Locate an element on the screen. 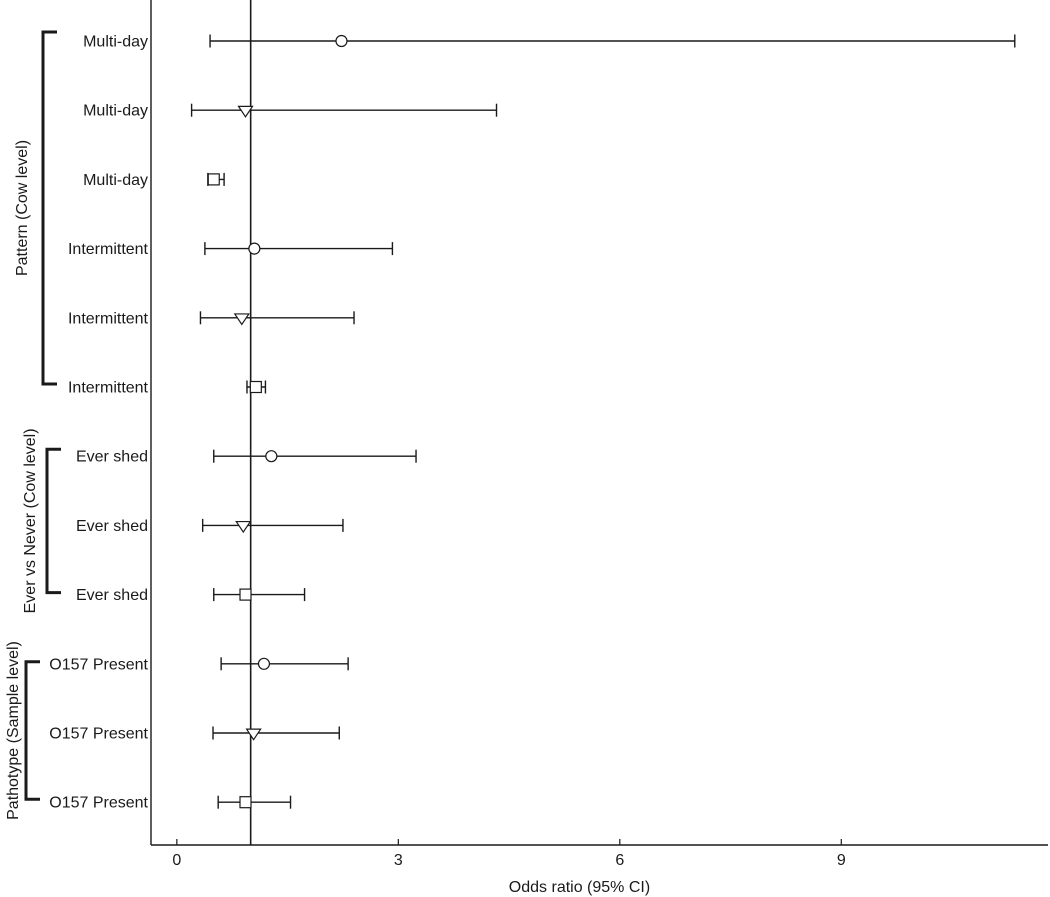 This screenshot has width=1050, height=897. group-bracket: Ever vs Never (Cow level) is located at coordinates (41, 520).